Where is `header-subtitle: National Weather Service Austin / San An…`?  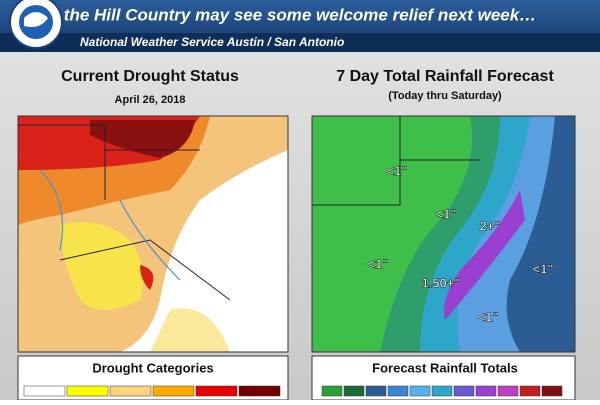
header-subtitle: National Weather Service Austin / San An… is located at coordinates (212, 42).